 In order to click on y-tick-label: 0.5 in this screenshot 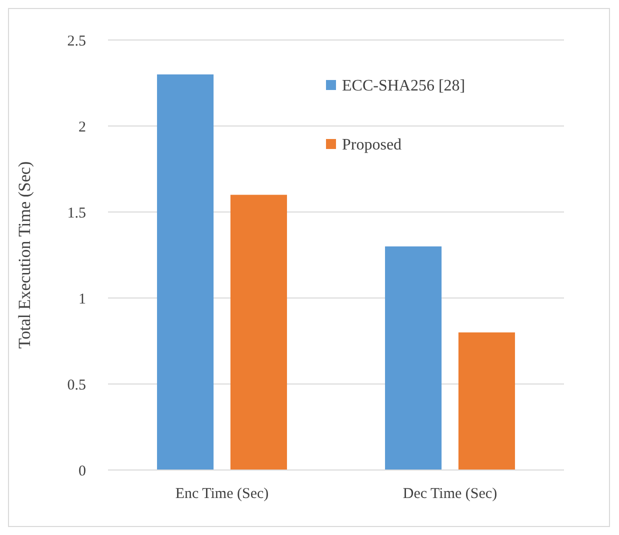, I will do `click(76, 385)`.